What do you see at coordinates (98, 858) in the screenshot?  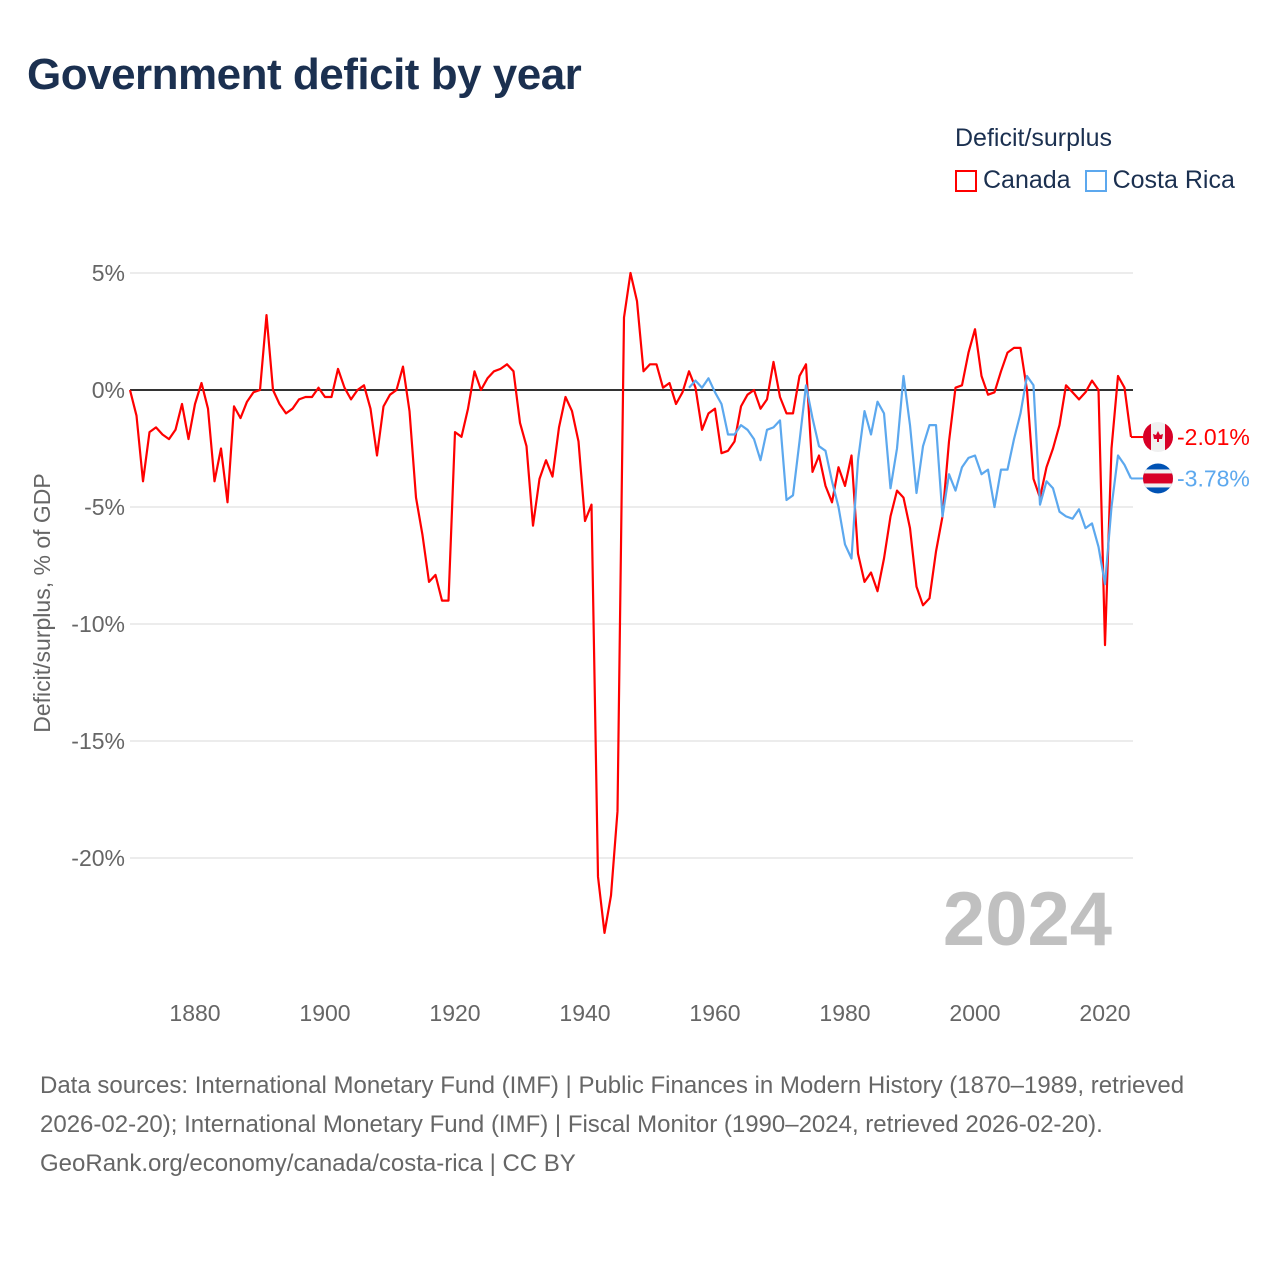 I see `y-tick-label: -20%` at bounding box center [98, 858].